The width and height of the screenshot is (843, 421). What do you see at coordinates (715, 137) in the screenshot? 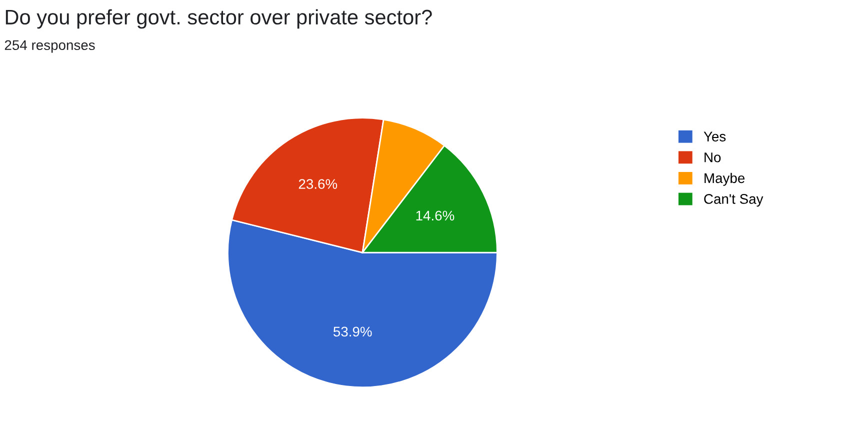
I see `legend-label: Yes` at bounding box center [715, 137].